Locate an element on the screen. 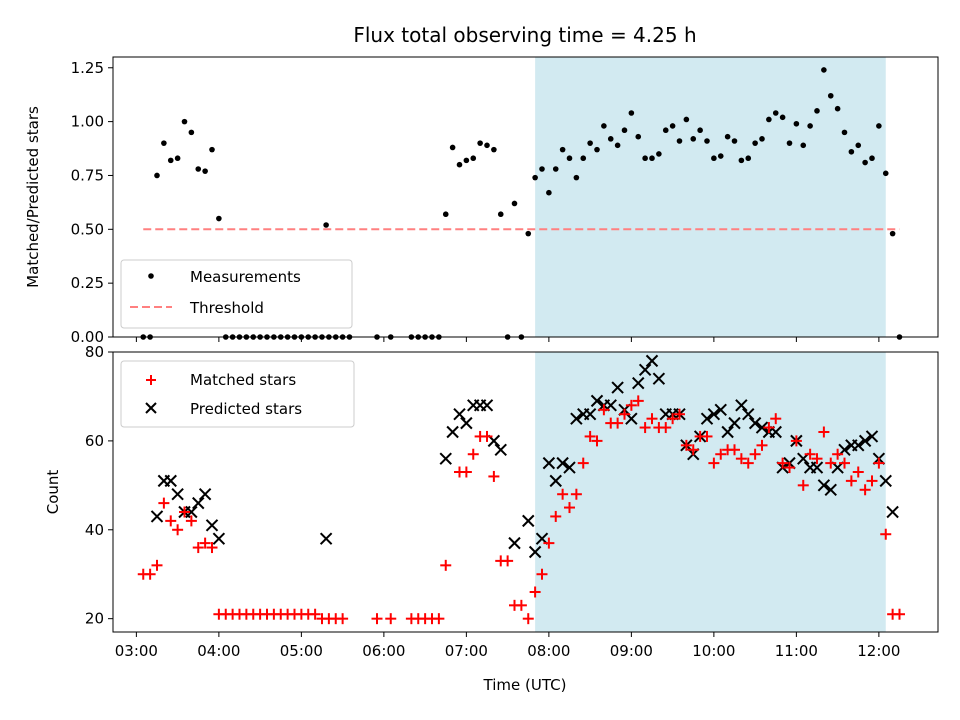  top-y-tick-label: 0.50 is located at coordinates (87, 229).